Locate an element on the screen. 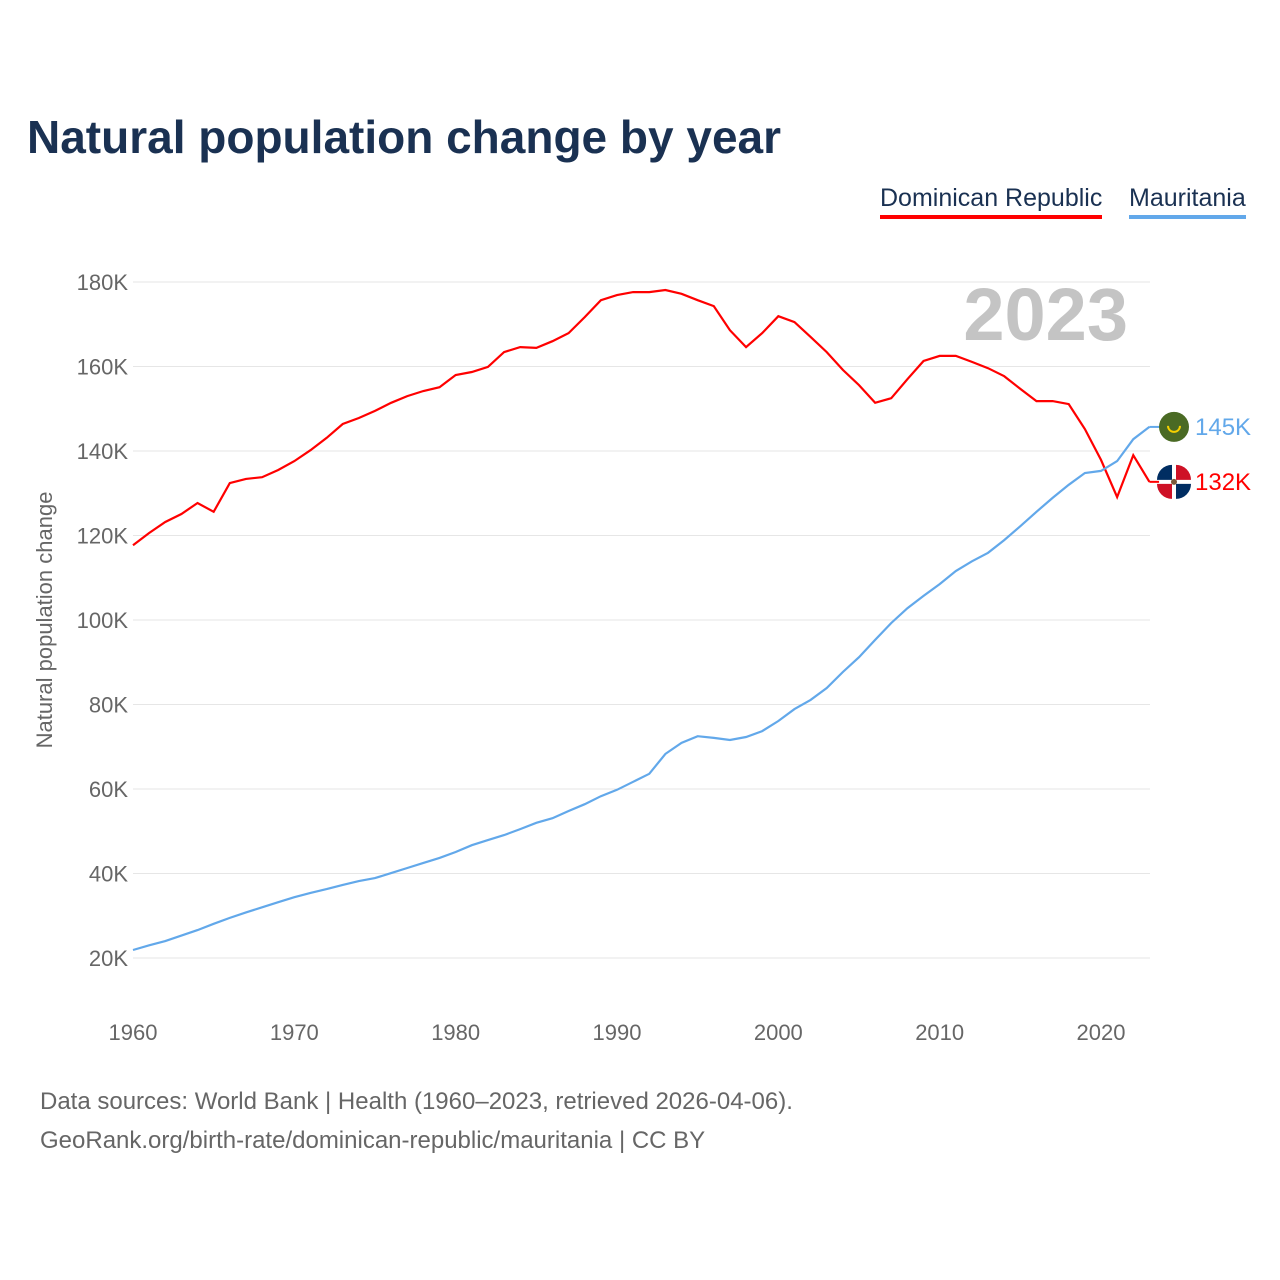 Image resolution: width=1280 pixels, height=1280 pixels. year-label: 2023 is located at coordinates (1045, 314).